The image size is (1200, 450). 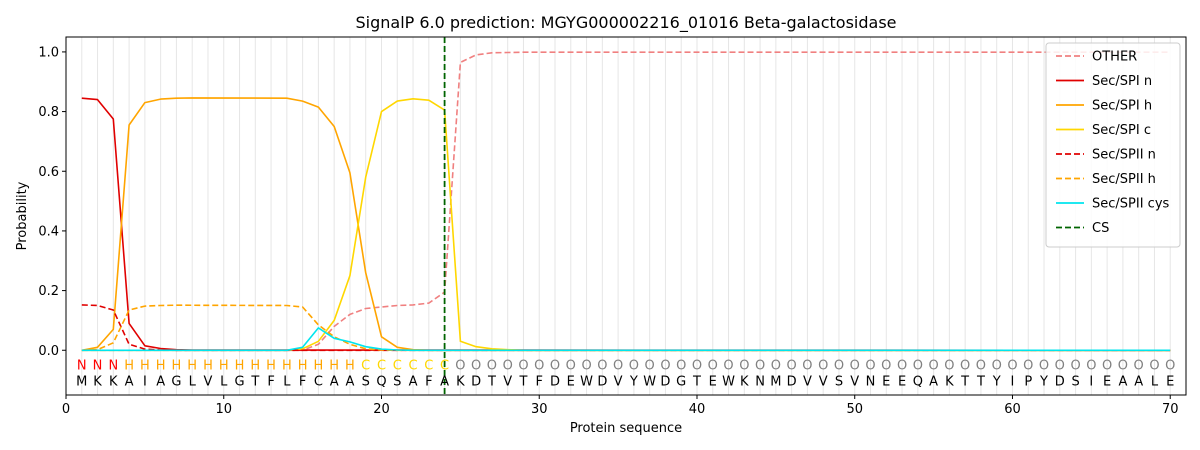 I want to click on y-axis-ticks: 0.0 0.2 0.4 0.6 0.8 1.0, so click(x=52, y=202).